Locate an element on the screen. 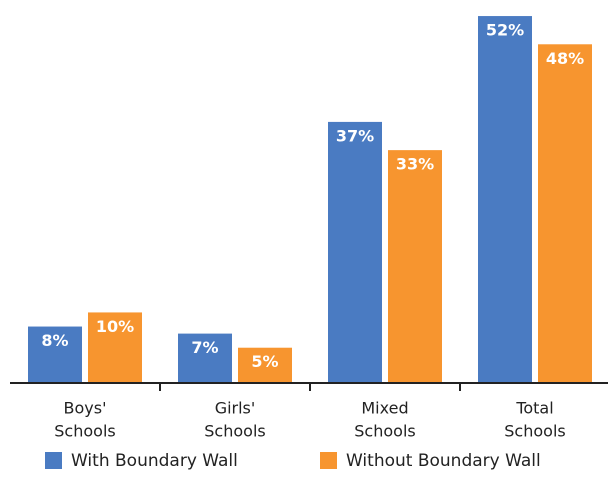 This screenshot has height=497, width=608. x-tick-label: Total is located at coordinates (534, 408).